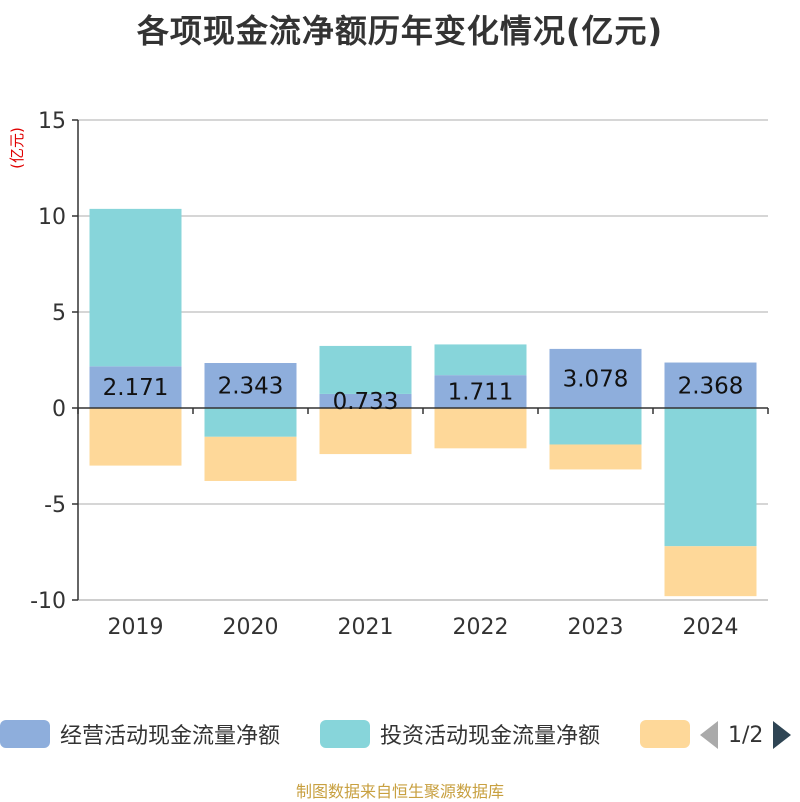 This screenshot has height=802, width=800. Describe the element at coordinates (596, 627) in the screenshot. I see `x-tick-label: 2023` at that location.